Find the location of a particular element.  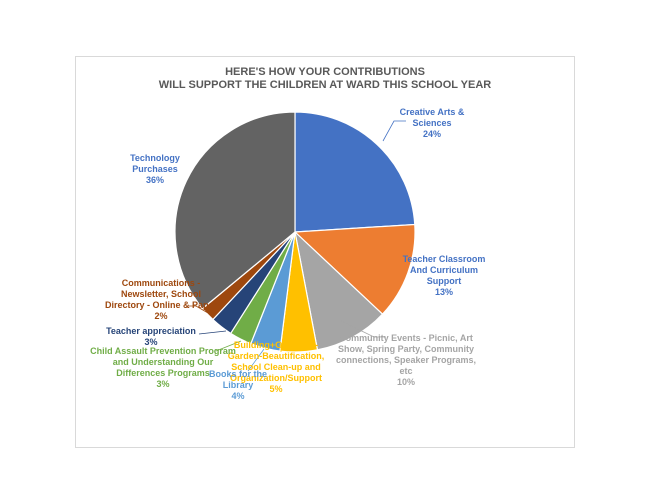

slice-label-line: Show, Spring Party, Community is located at coordinates (406, 349).